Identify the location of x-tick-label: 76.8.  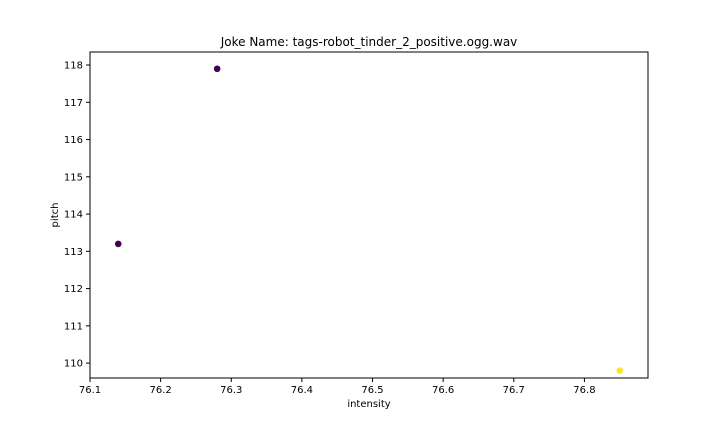
(584, 390).